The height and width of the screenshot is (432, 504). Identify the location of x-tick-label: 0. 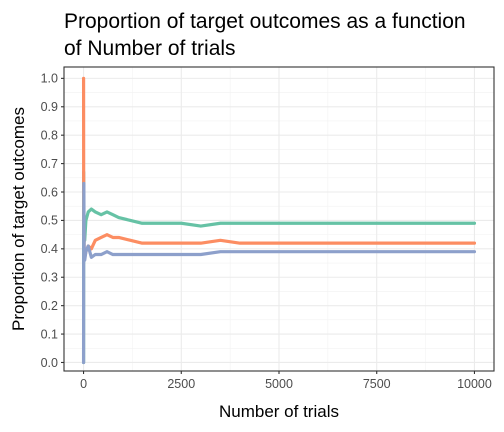
(83, 384).